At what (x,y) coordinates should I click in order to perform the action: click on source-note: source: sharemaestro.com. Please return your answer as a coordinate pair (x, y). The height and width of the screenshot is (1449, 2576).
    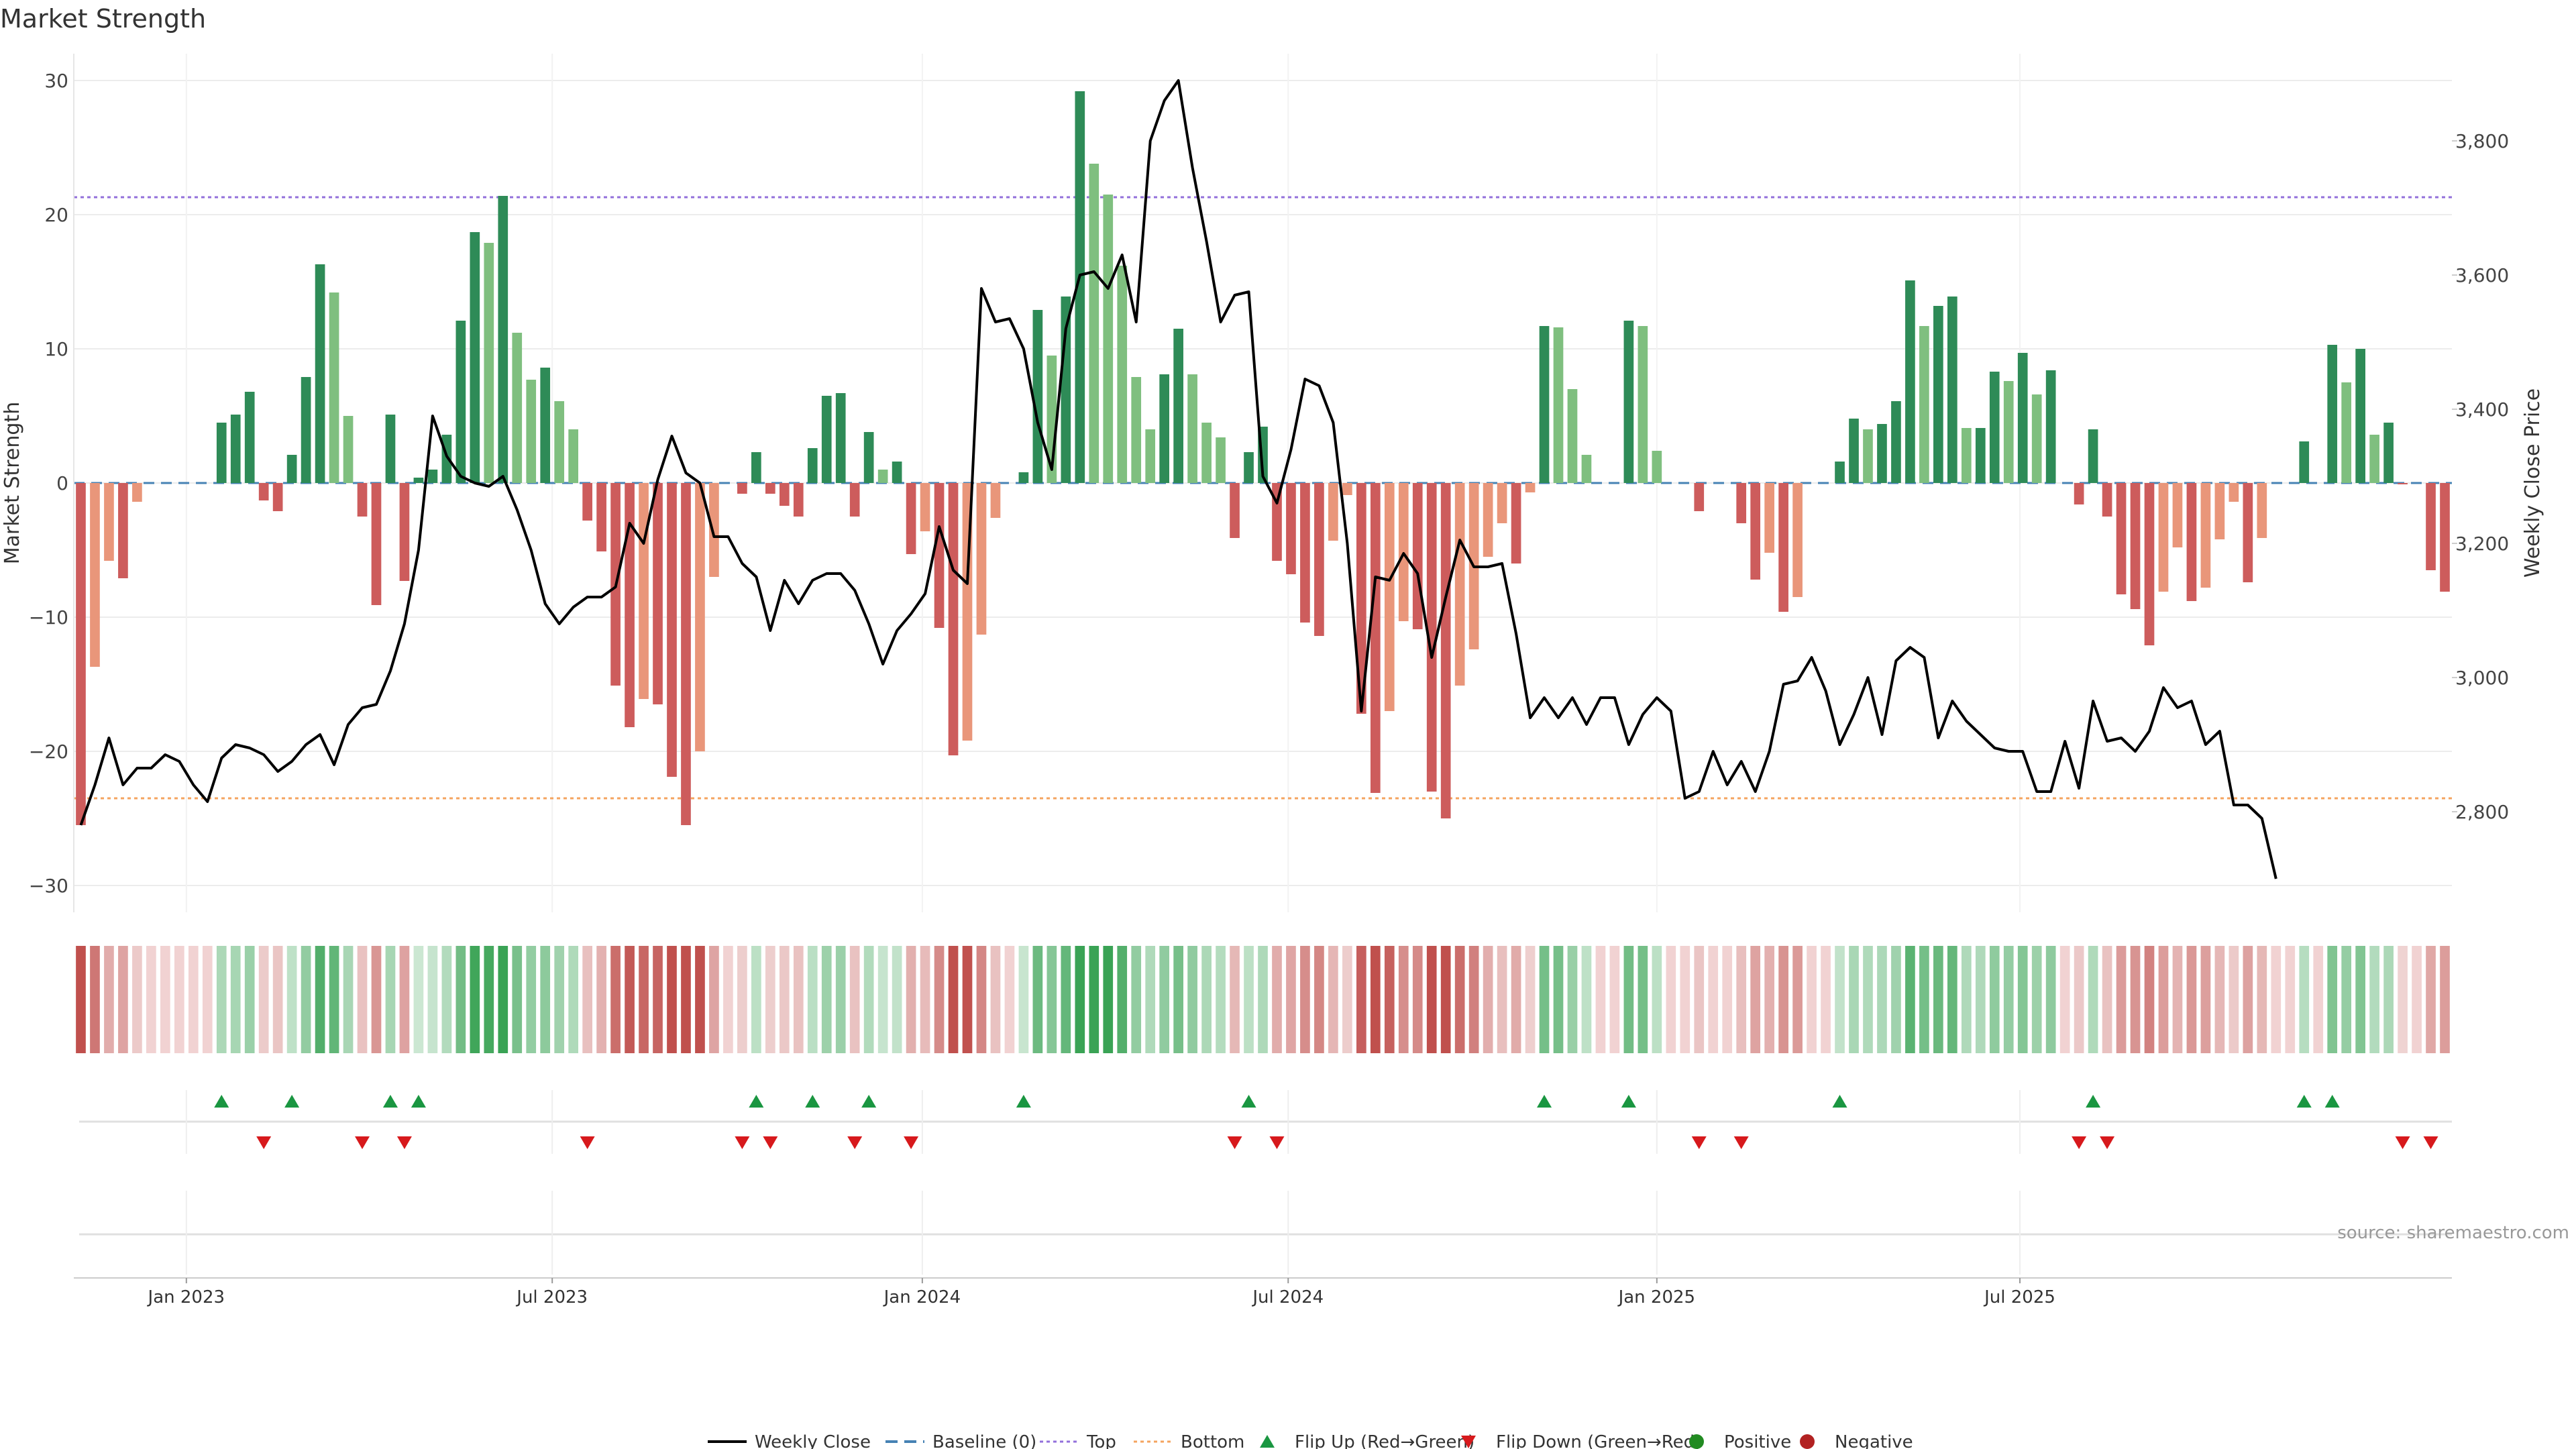
    Looking at the image, I should click on (2453, 1233).